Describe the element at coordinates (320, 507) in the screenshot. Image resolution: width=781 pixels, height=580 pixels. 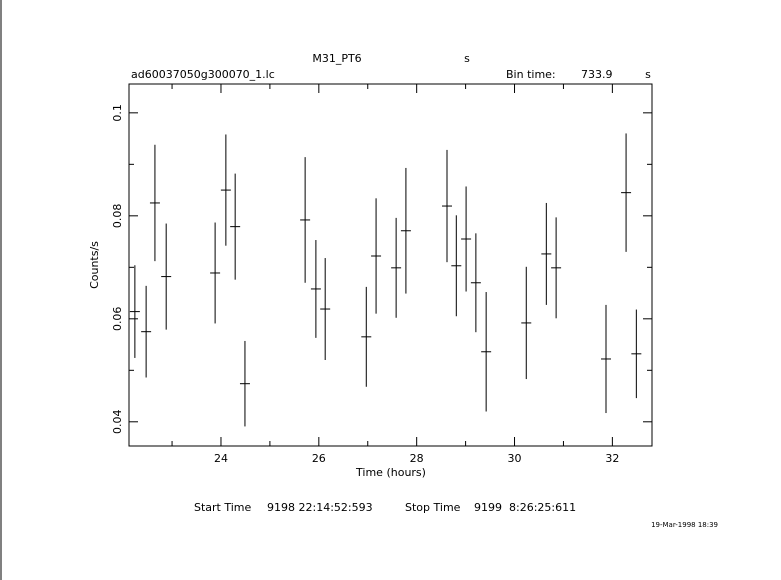
I see `start-time: 9198 22:14:52:593` at that location.